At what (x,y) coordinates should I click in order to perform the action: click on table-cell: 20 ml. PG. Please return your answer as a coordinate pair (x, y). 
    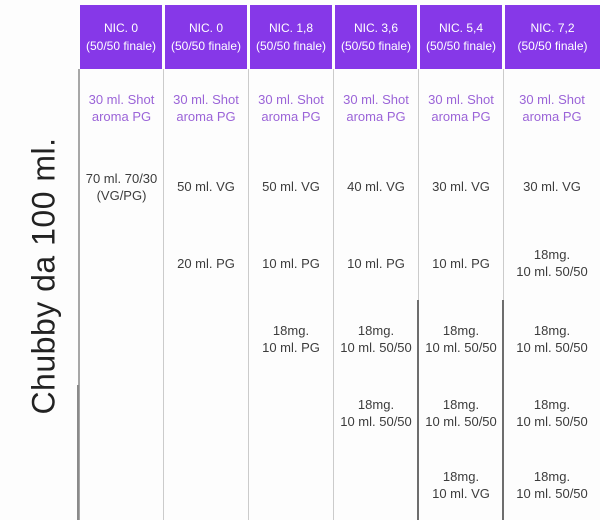
    Looking at the image, I should click on (206, 264).